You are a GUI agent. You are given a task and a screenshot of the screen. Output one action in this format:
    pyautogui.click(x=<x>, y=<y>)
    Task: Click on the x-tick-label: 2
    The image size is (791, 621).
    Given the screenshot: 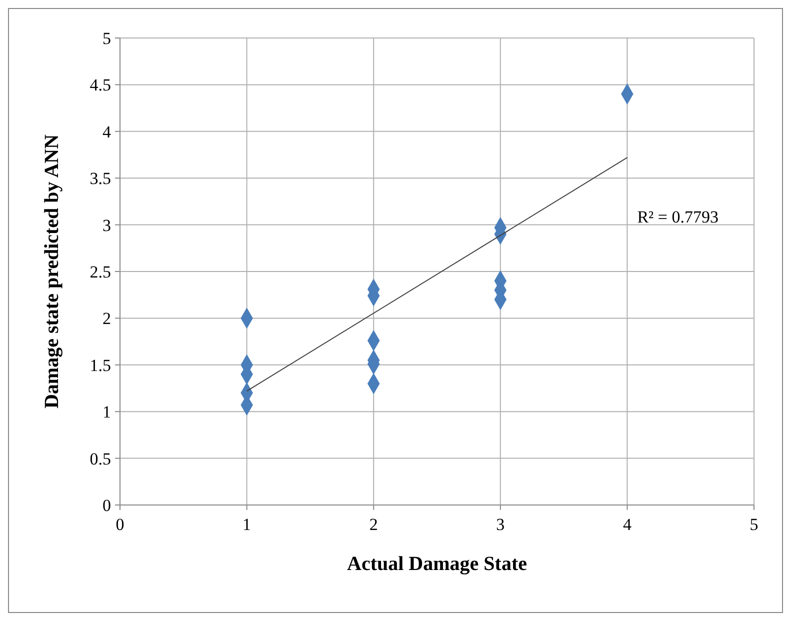 What is the action you would take?
    pyautogui.click(x=373, y=524)
    